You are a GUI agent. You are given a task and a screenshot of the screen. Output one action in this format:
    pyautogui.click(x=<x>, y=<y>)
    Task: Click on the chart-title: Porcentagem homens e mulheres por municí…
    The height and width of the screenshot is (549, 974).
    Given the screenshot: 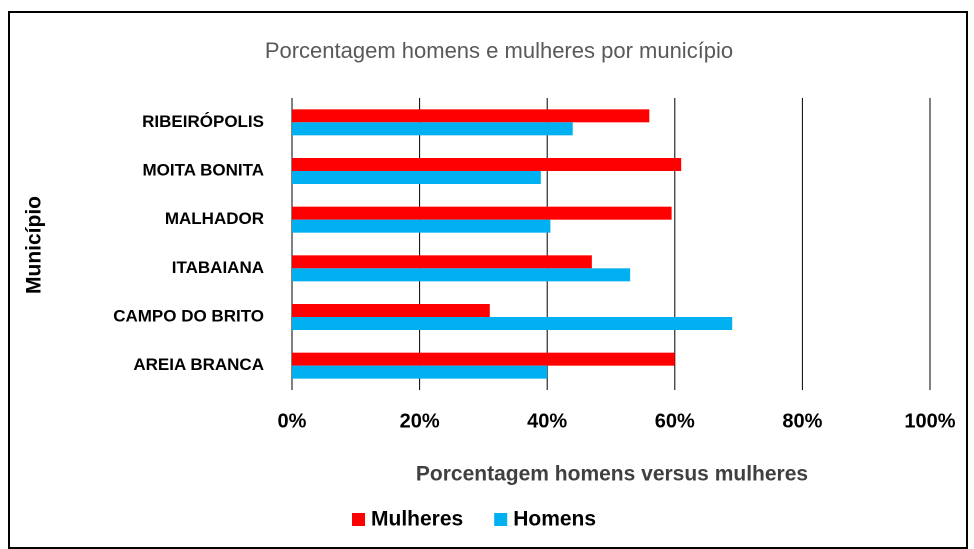 What is the action you would take?
    pyautogui.click(x=499, y=50)
    